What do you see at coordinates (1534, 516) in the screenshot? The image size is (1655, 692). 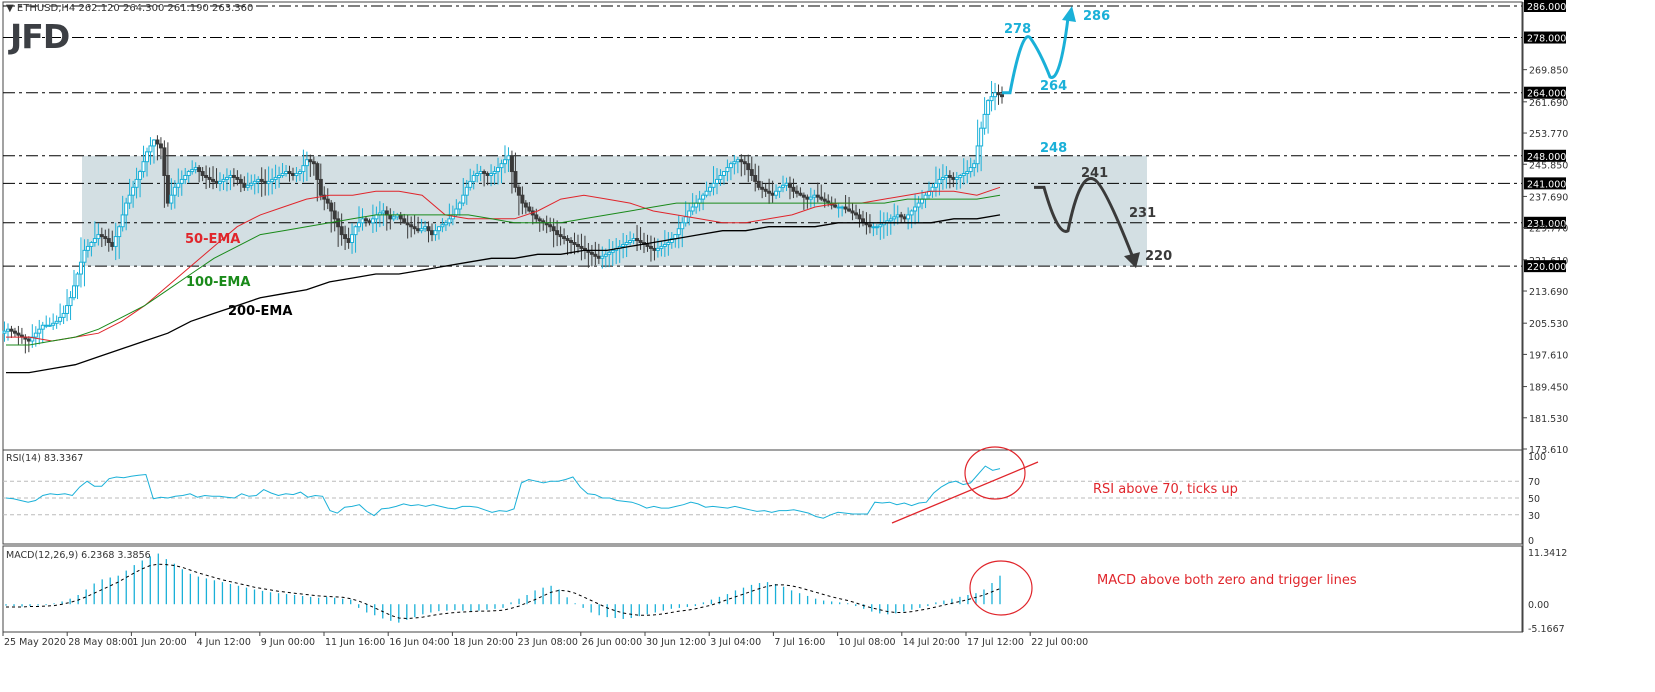 I see `rsi-tick-label: 30` at bounding box center [1534, 516].